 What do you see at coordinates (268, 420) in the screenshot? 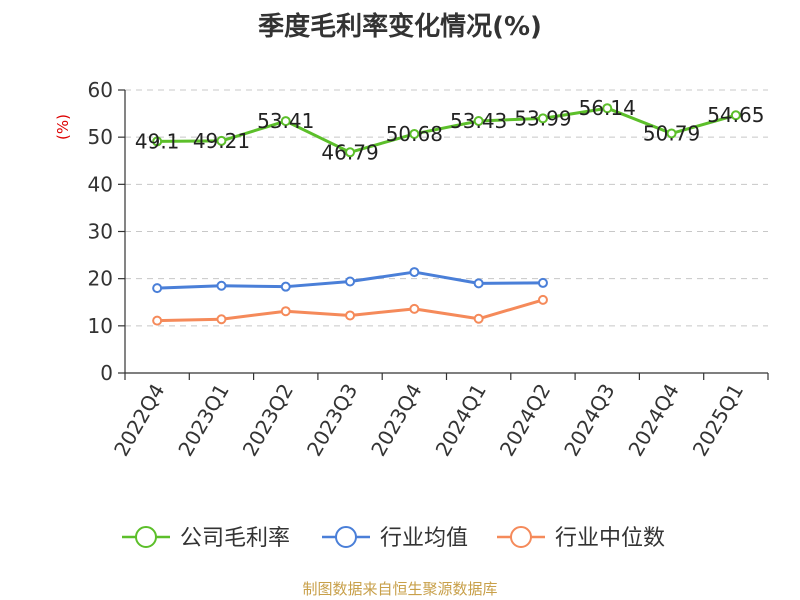
I see `x-tick-label: 2023Q2` at bounding box center [268, 420].